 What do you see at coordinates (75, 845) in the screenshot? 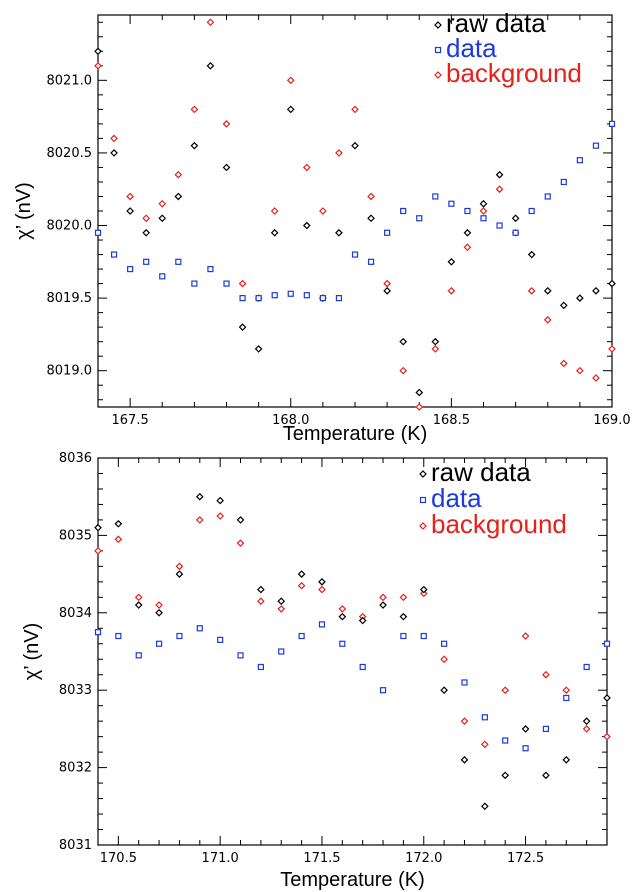
I see `y-tick-label: 8031` at bounding box center [75, 845].